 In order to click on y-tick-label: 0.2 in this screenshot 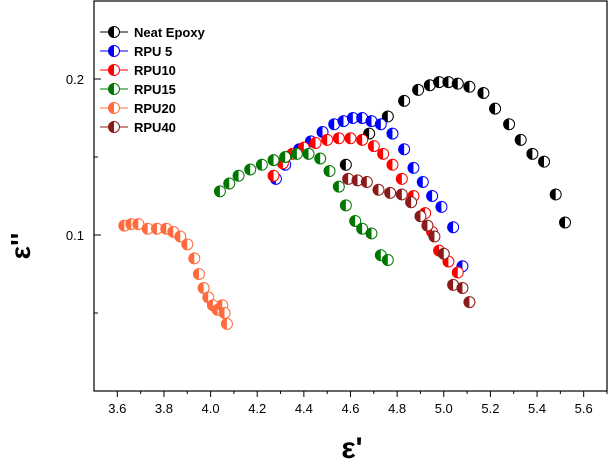, I will do `click(75, 79)`.